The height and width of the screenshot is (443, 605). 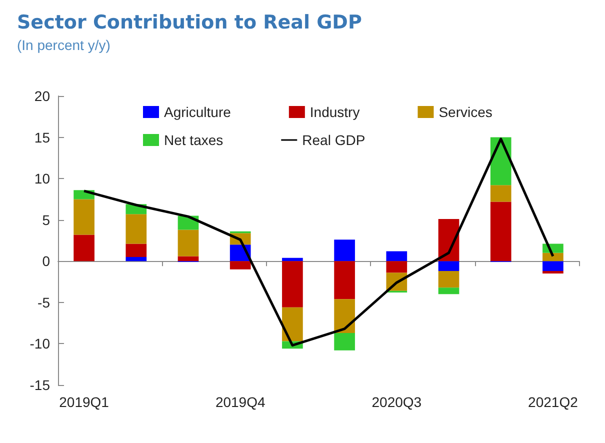 What do you see at coordinates (84, 402) in the screenshot?
I see `x-tick-label: 2019Q1` at bounding box center [84, 402].